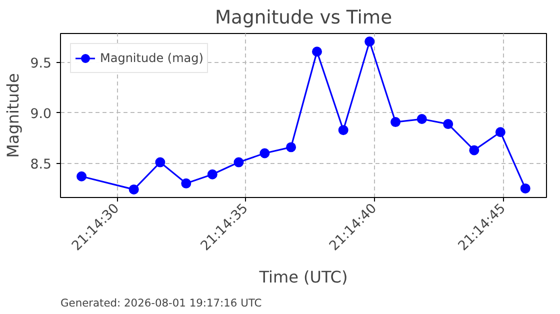 This screenshot has height=314, width=560. Describe the element at coordinates (161, 303) in the screenshot. I see `text: Generated: 2026-08-01 19:17:16 UTC` at that location.